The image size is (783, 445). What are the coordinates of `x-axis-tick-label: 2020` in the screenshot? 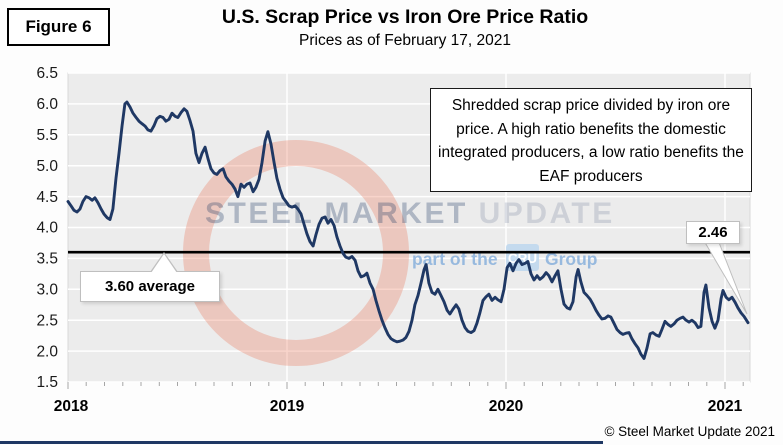 It's located at (506, 406).